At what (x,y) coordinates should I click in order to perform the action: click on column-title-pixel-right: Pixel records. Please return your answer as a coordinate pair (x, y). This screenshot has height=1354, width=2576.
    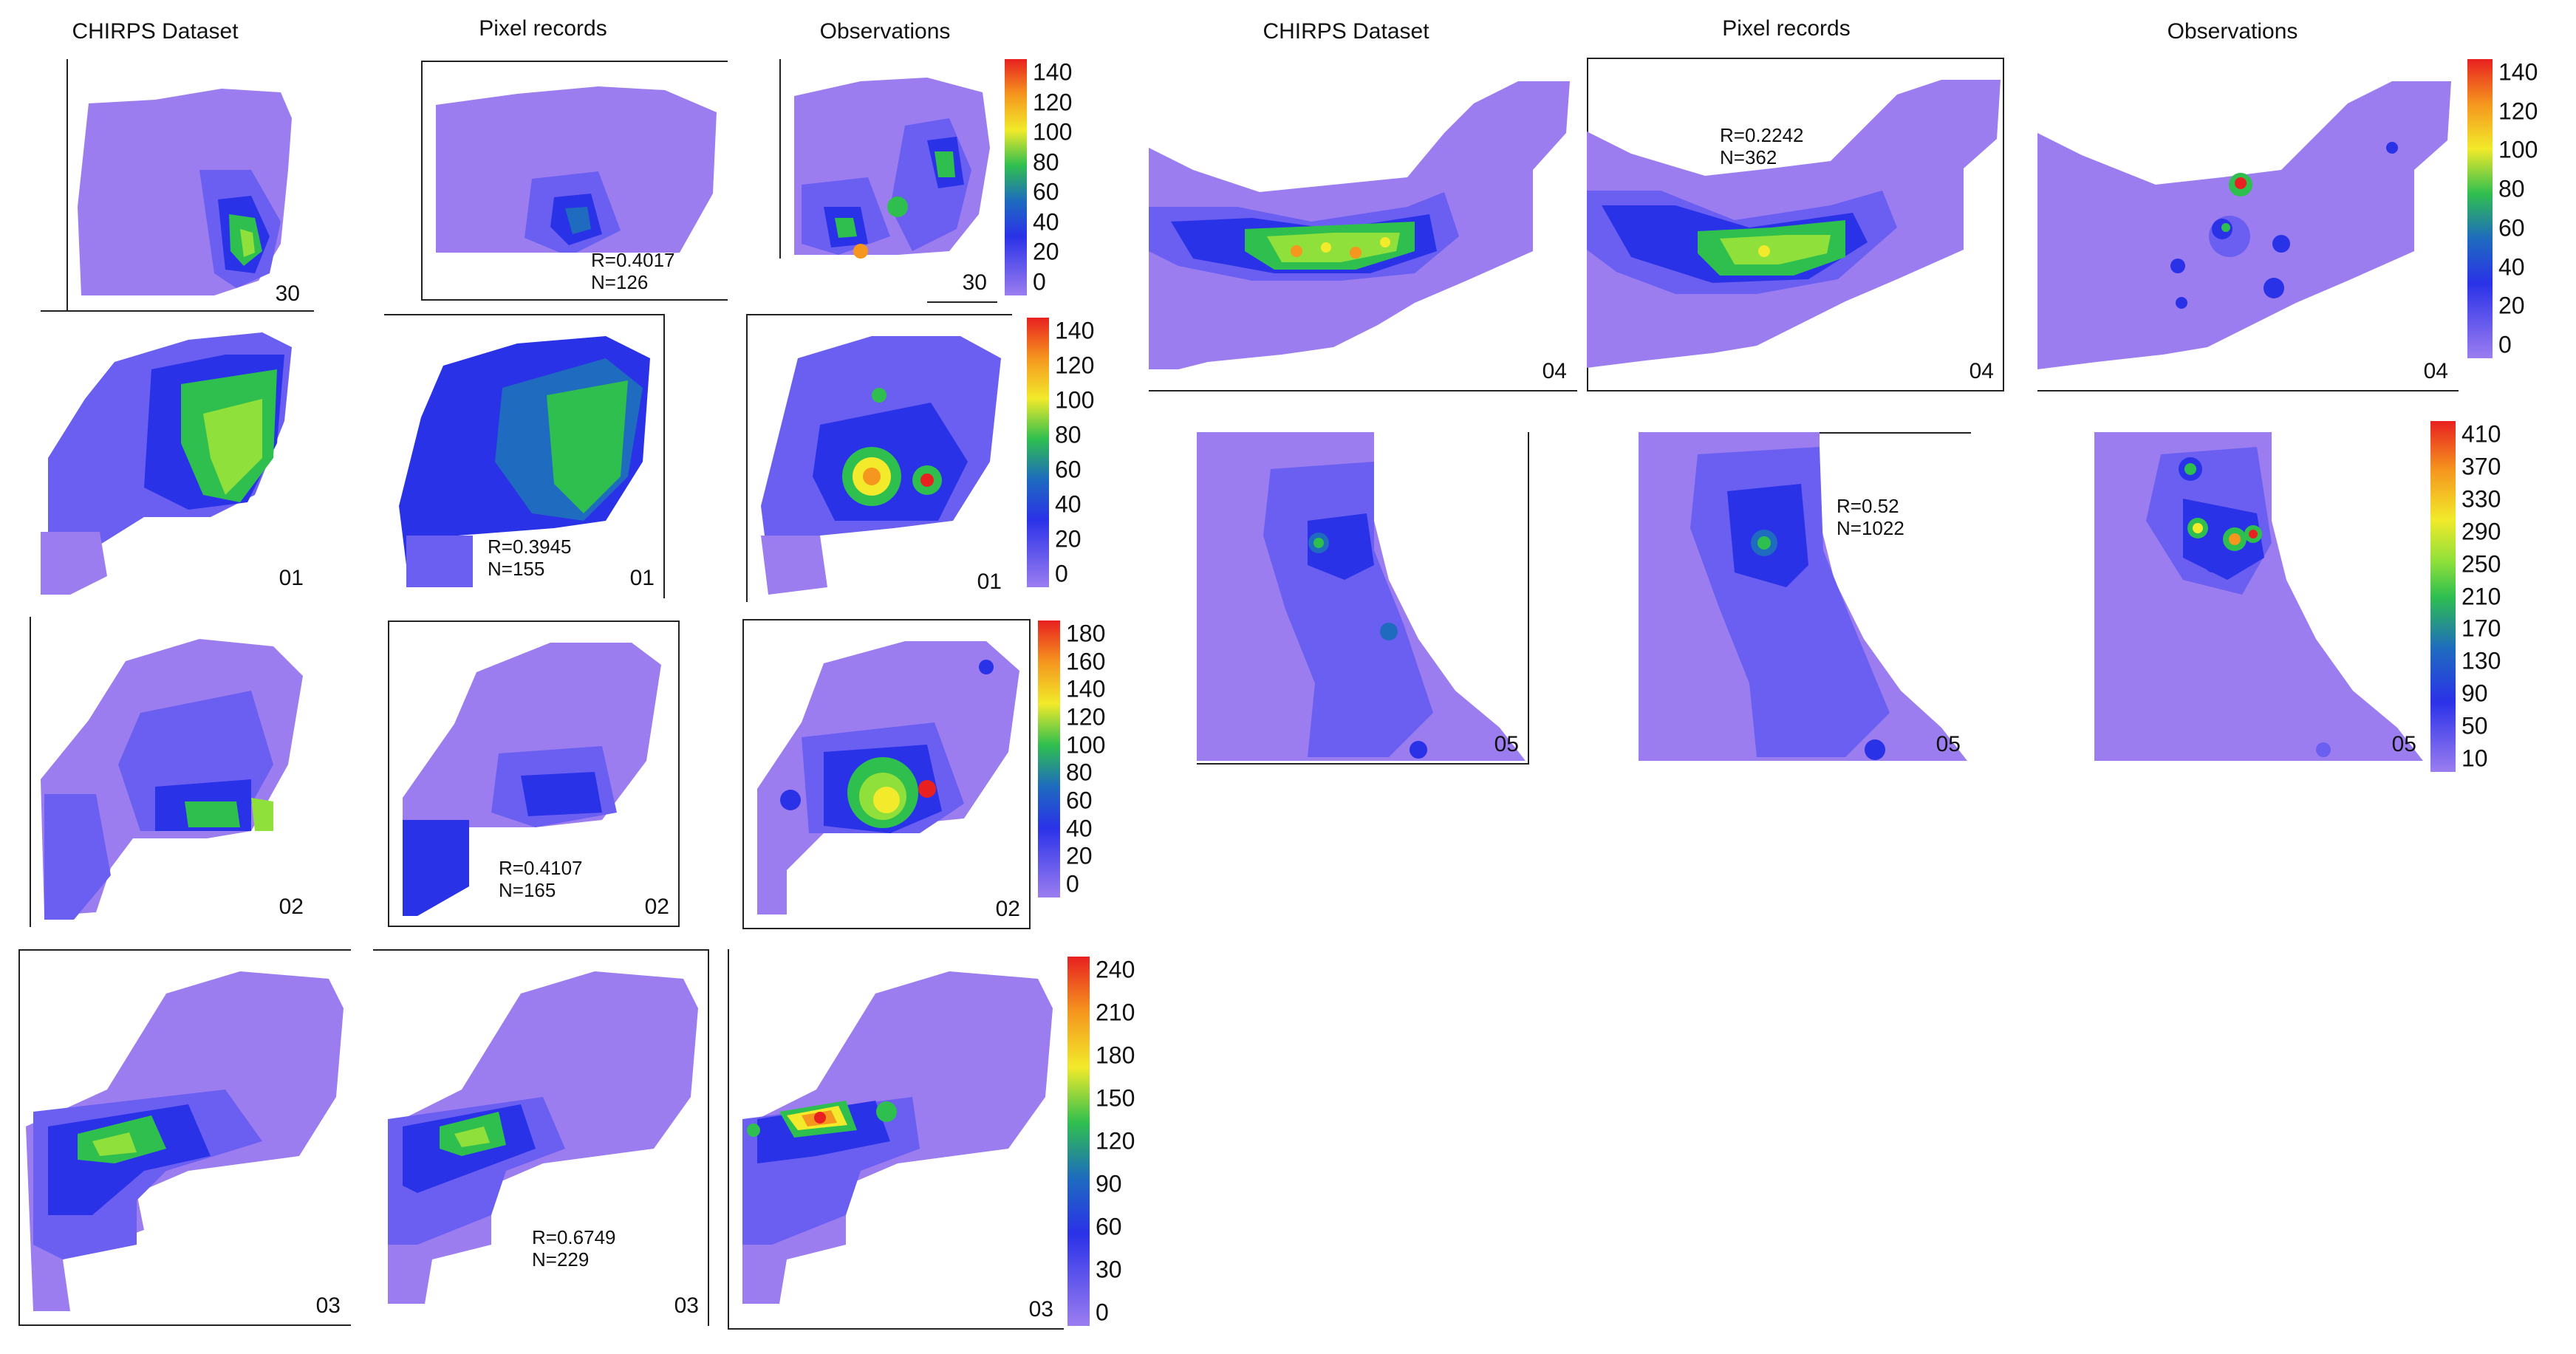
    Looking at the image, I should click on (1786, 29).